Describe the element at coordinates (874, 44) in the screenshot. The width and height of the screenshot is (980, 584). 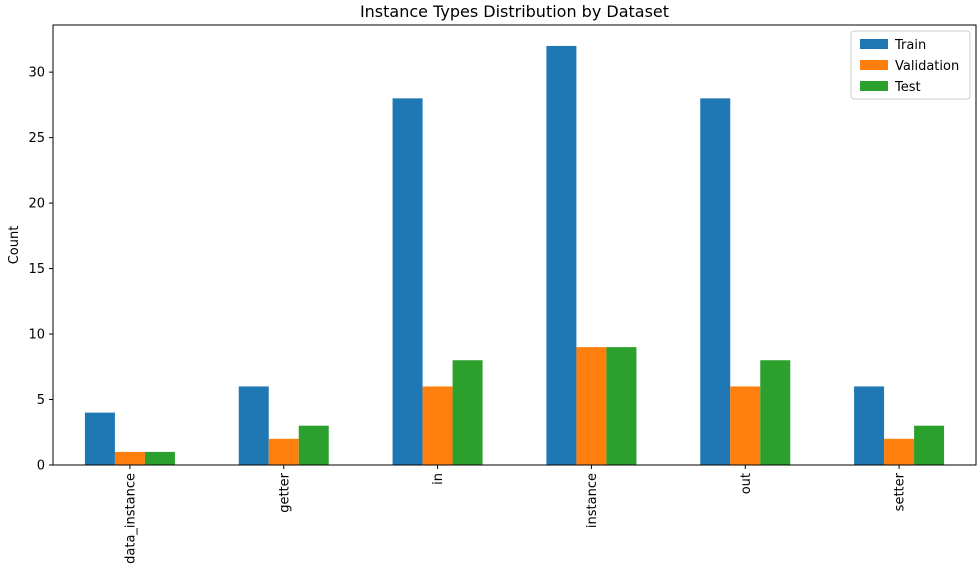
I see `legend-swatch-train` at that location.